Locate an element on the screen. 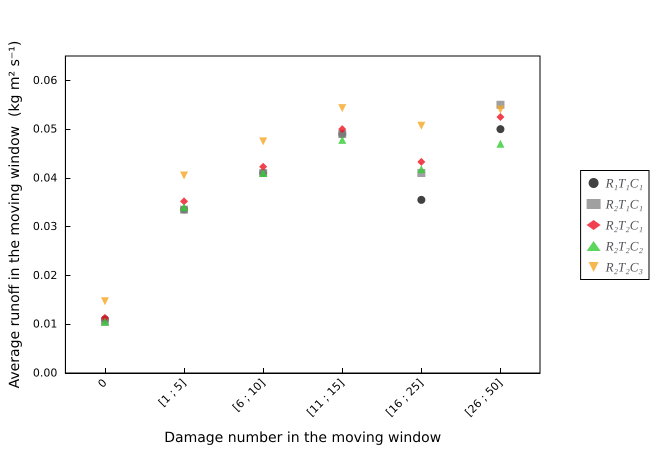 This screenshot has height=450, width=651. x-tick-label: [6 ; 10] is located at coordinates (249, 395).